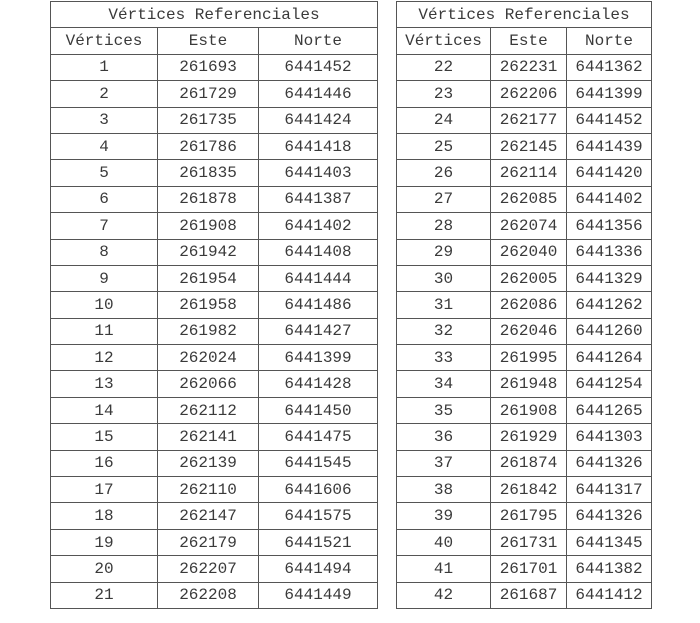 The image size is (700, 623). Describe the element at coordinates (208, 305) in the screenshot. I see `cell-este: 261958` at that location.